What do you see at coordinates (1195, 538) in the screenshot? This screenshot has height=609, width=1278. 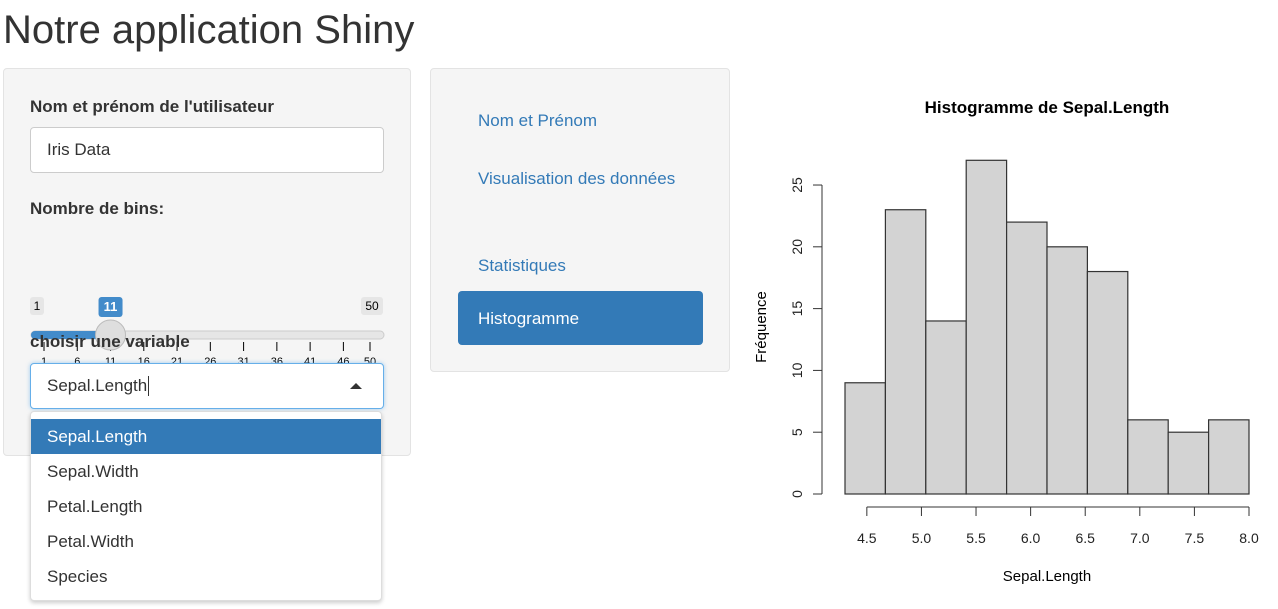 I see `x-tick-label: 7.5` at bounding box center [1195, 538].